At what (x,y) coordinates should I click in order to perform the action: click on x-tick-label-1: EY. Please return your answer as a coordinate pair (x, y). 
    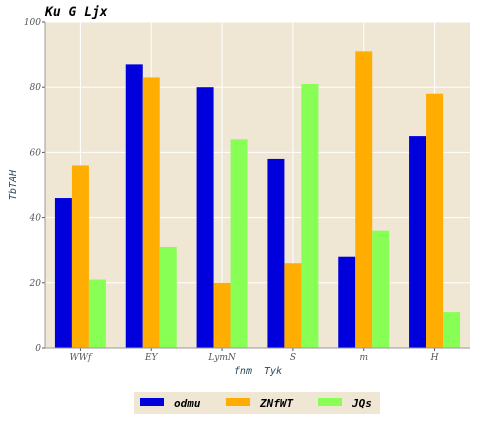
    Looking at the image, I should click on (151, 358).